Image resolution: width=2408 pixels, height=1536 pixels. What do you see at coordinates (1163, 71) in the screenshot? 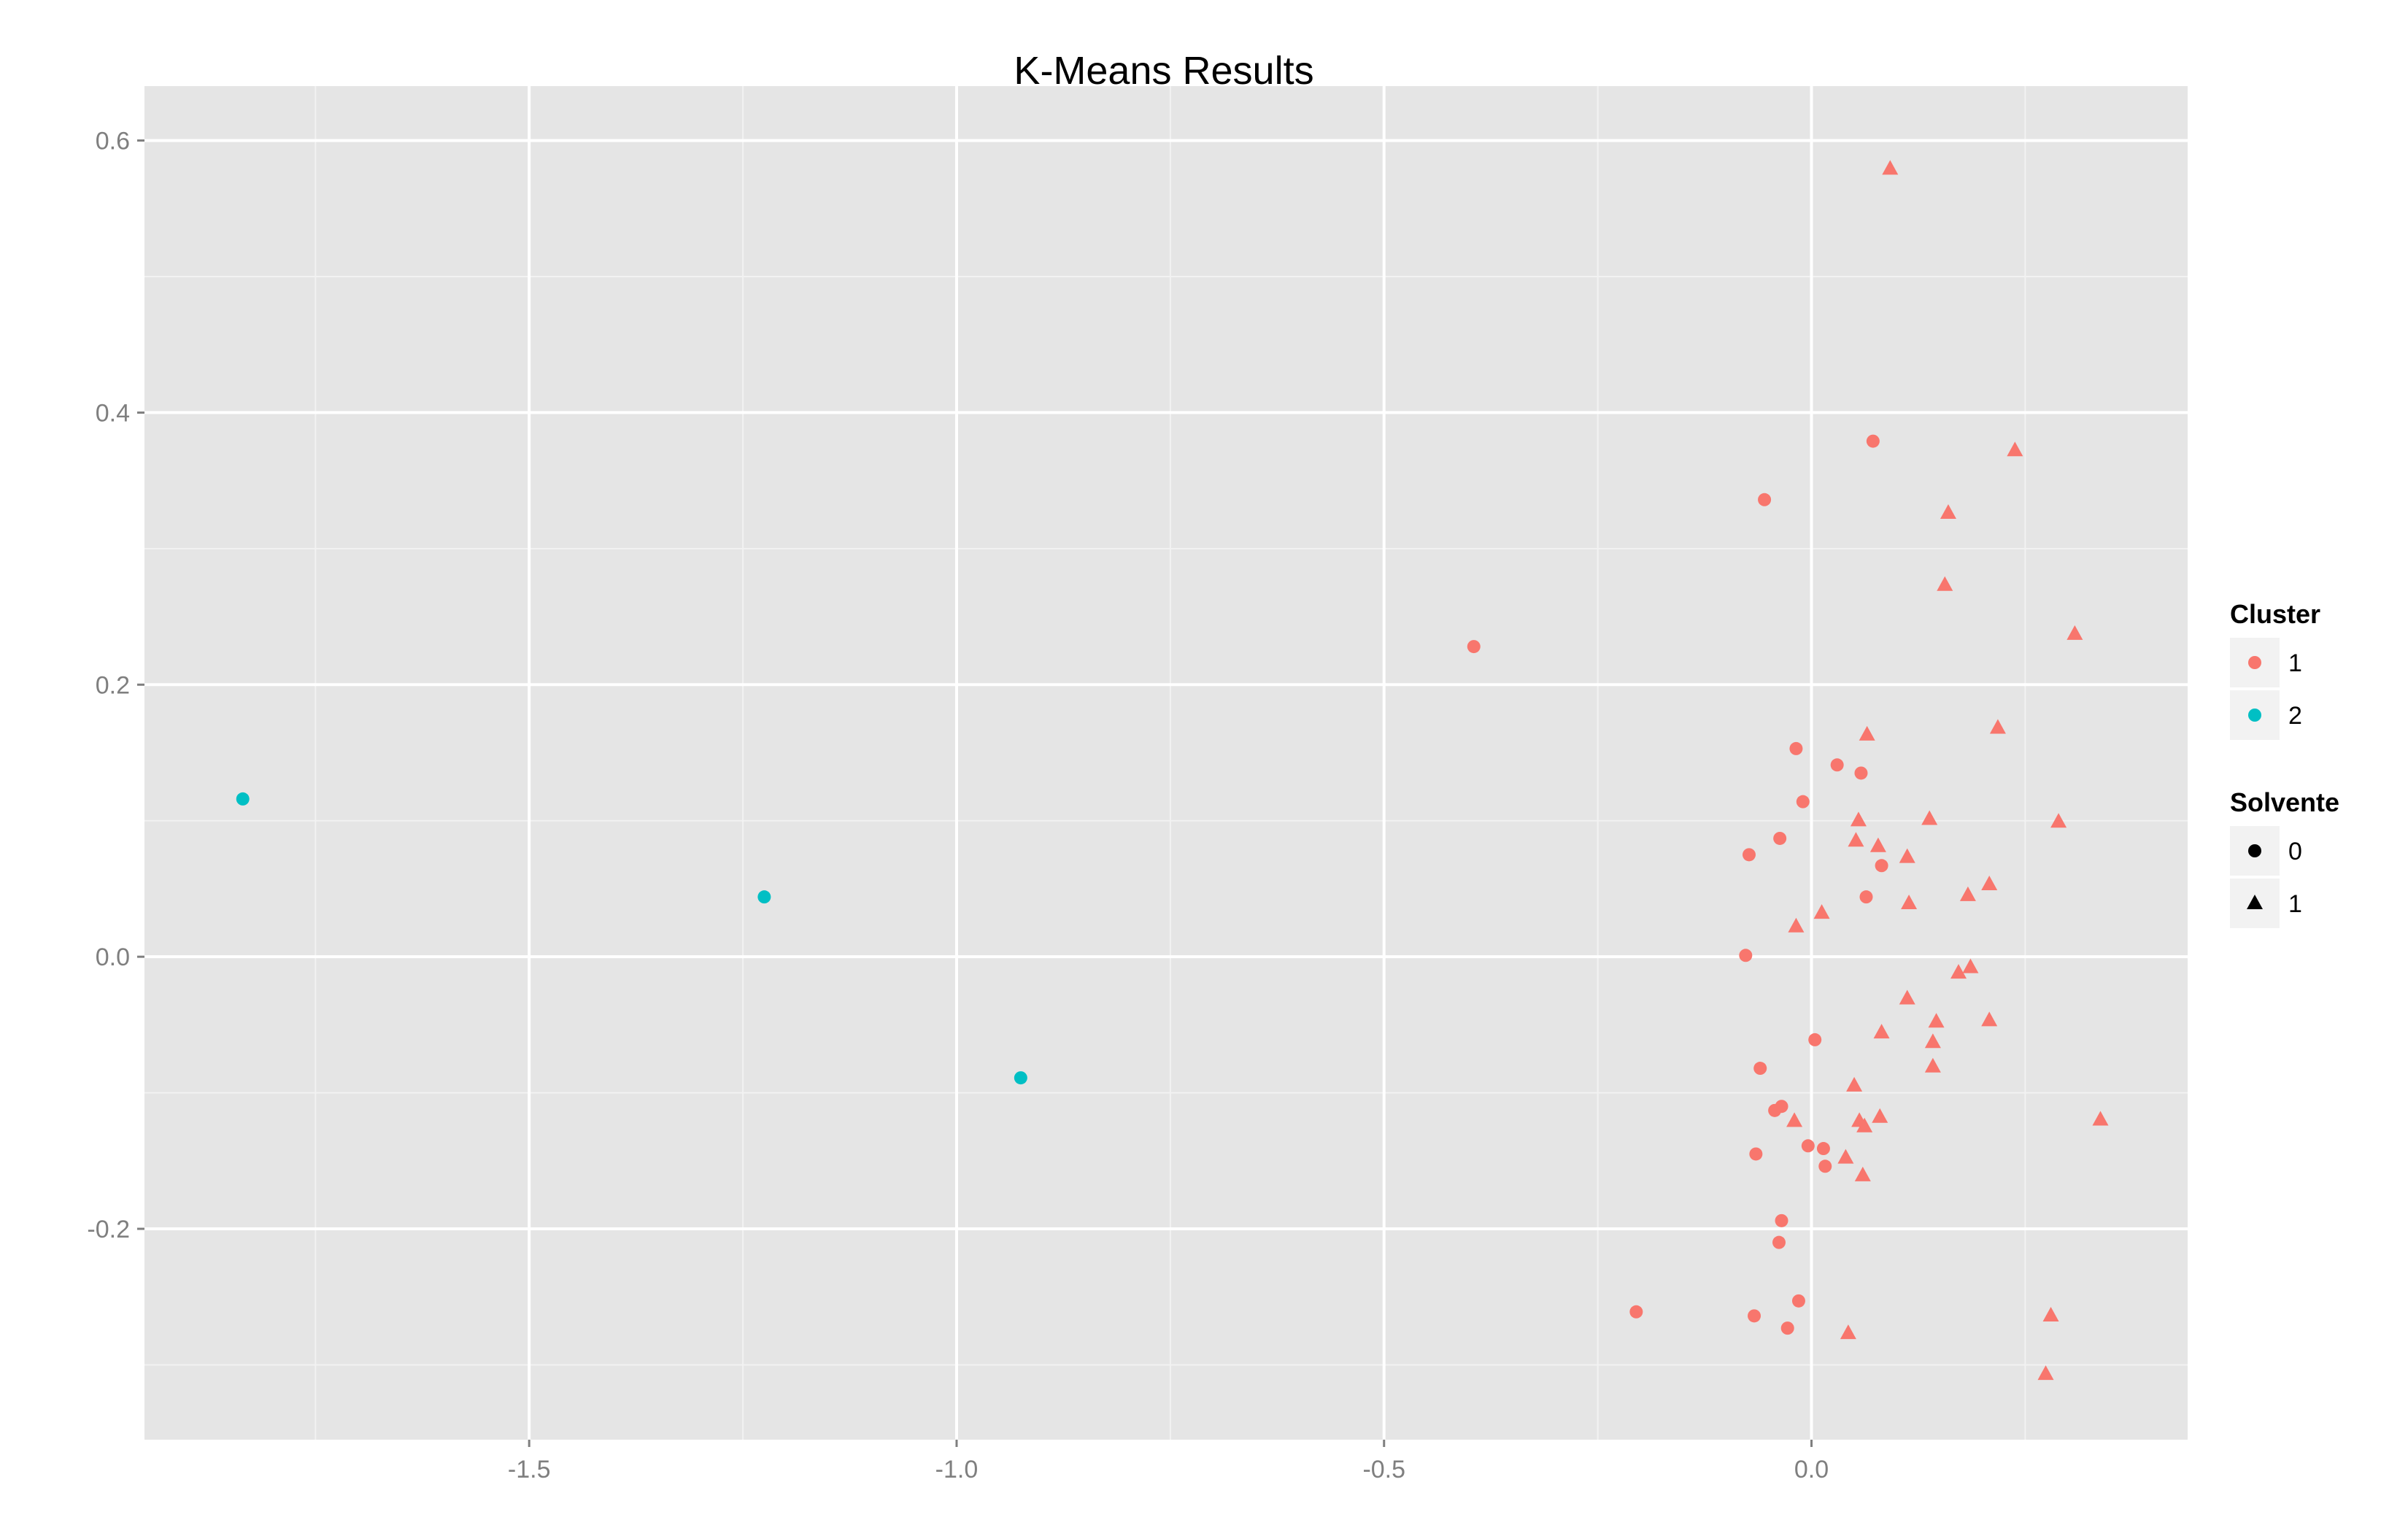
I see `chart-title: K-Means Results` at bounding box center [1163, 71].